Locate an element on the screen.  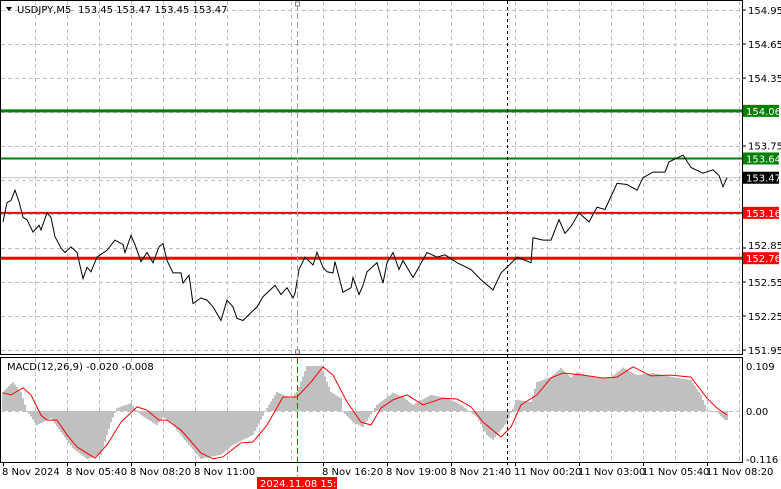
y-tick-label: 154.65 is located at coordinates (764, 45).